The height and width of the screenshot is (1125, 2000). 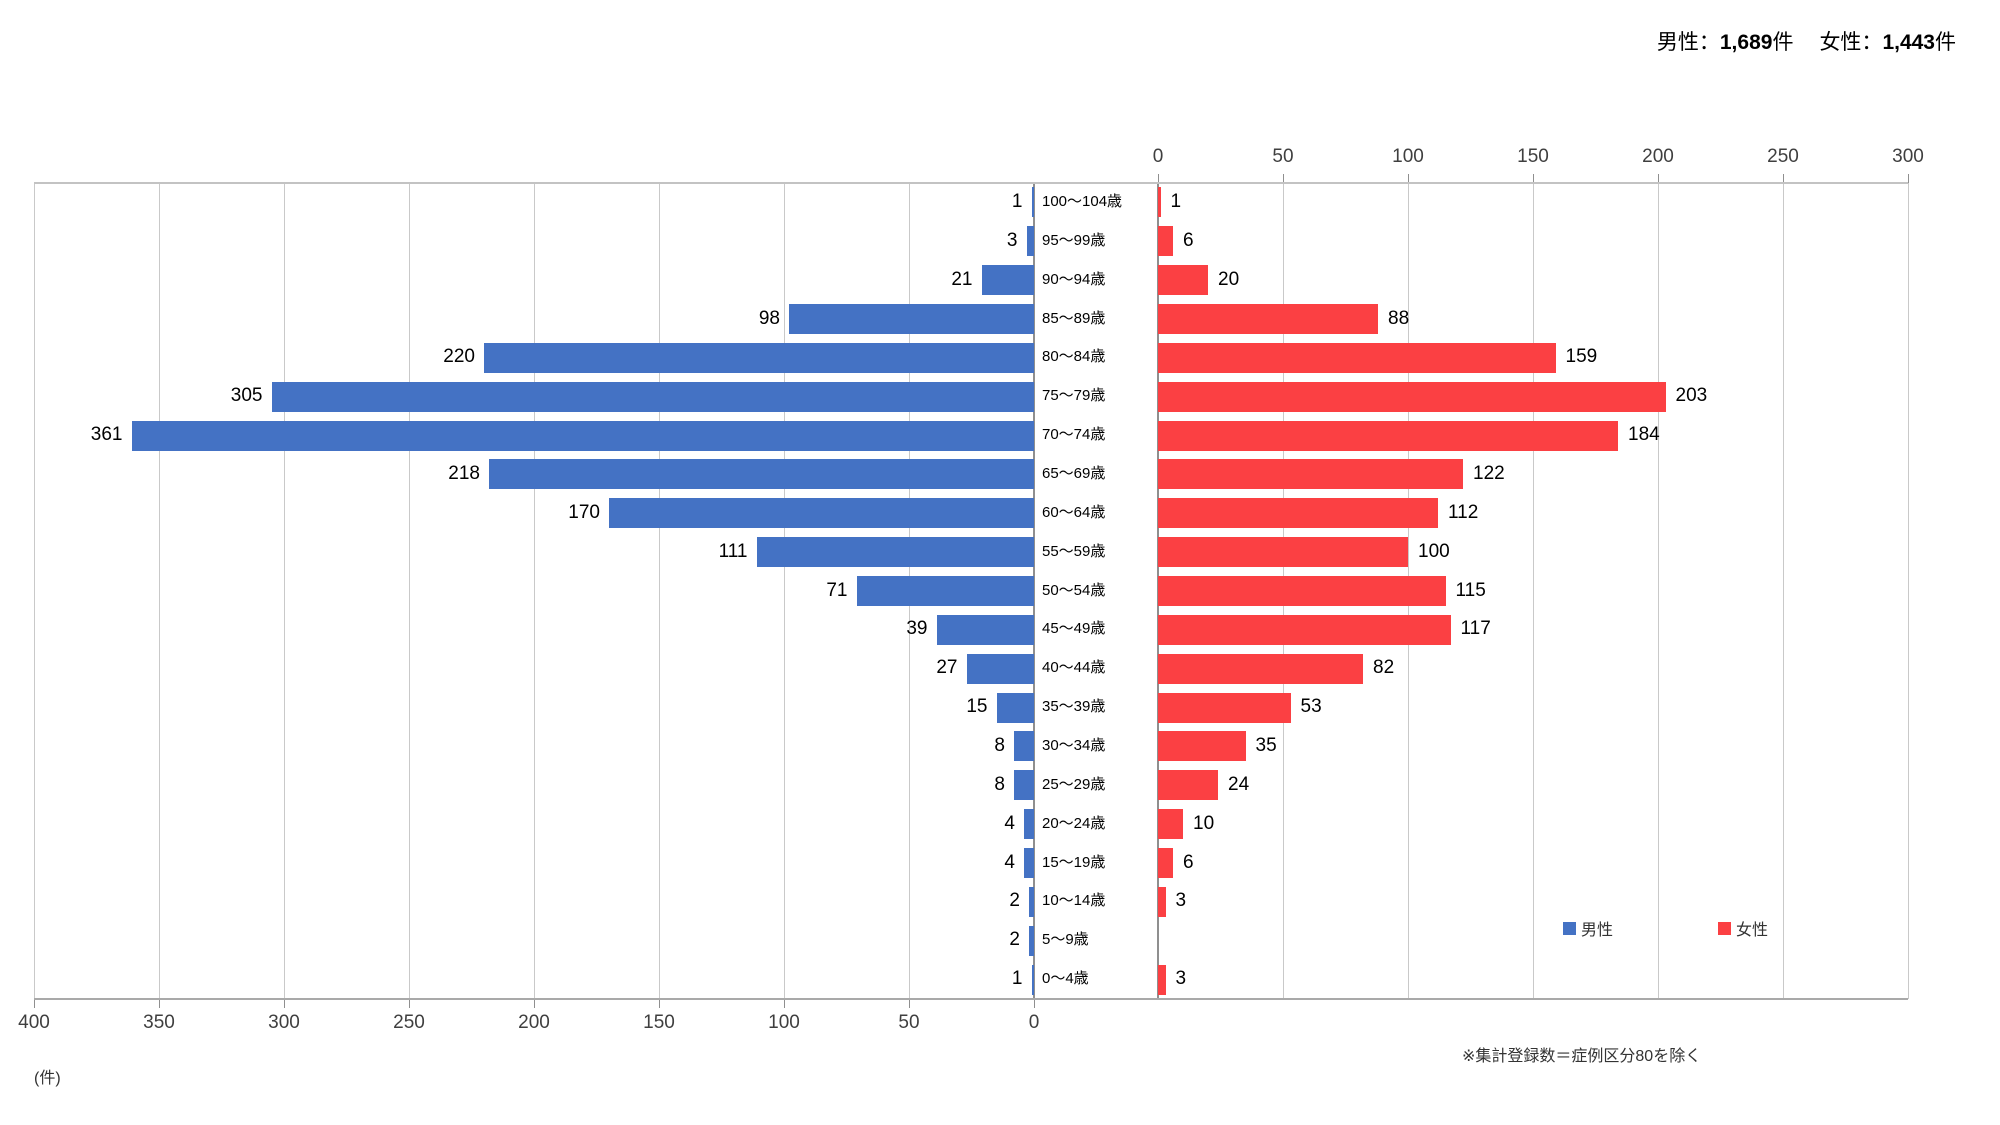 I want to click on female-value-label: 159, so click(x=1581, y=357).